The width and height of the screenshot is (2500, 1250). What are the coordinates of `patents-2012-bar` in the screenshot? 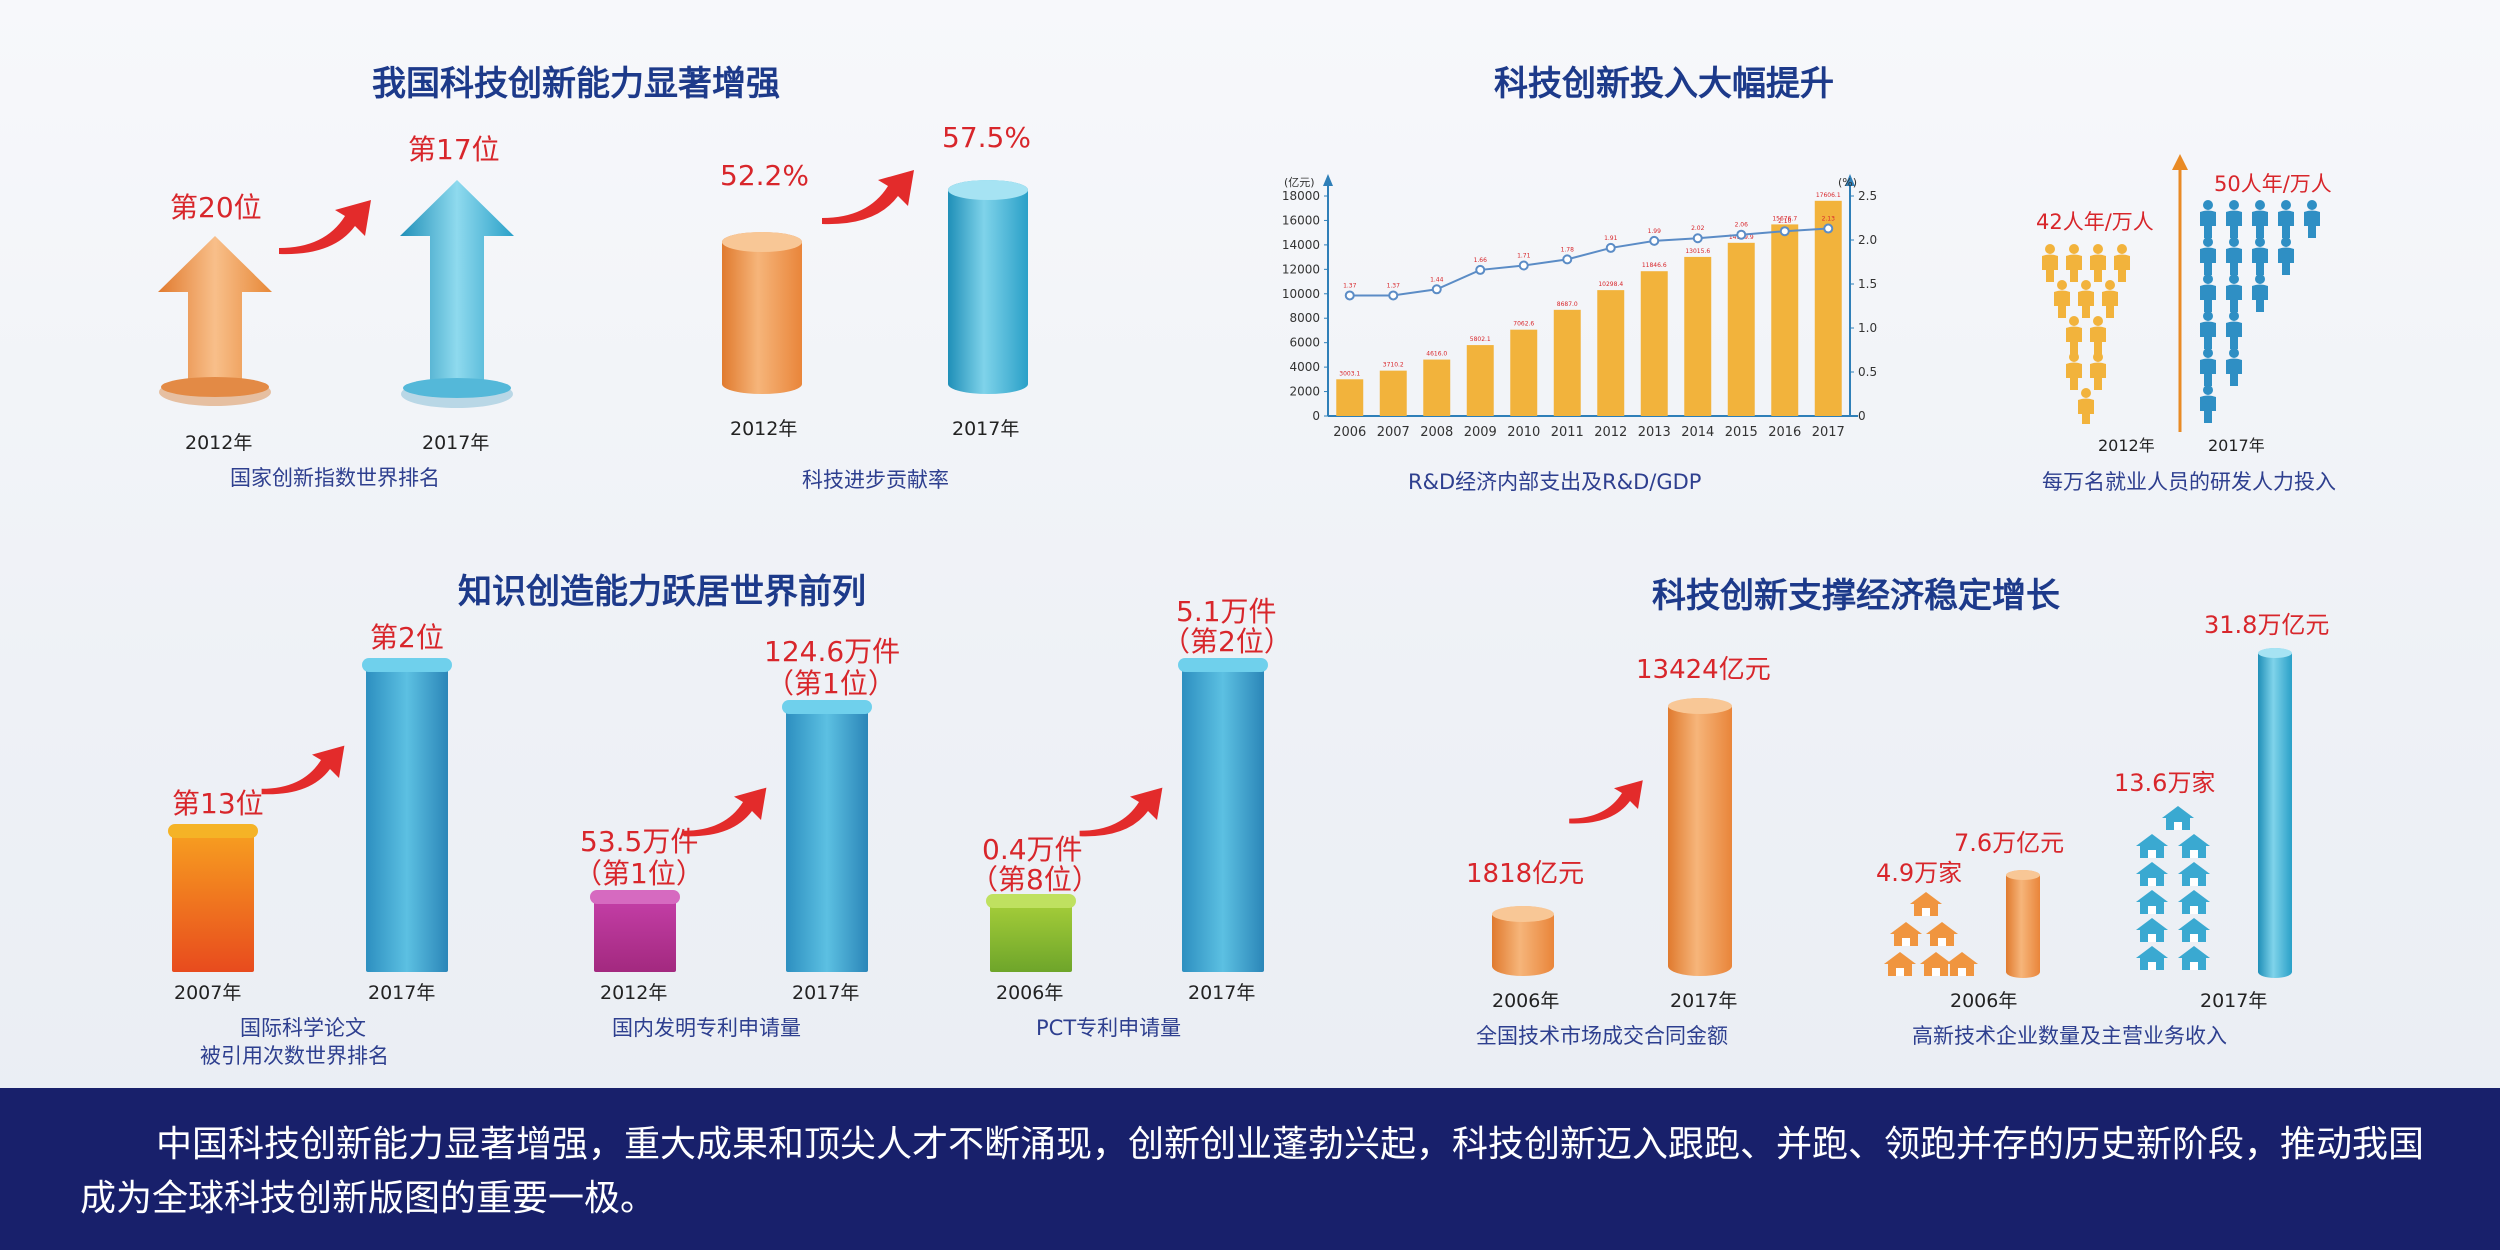 It's located at (635, 931).